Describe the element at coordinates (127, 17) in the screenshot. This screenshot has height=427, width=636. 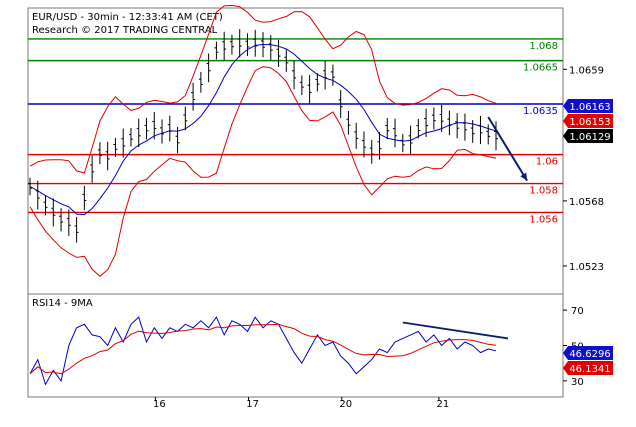
I see `chart-title: EUR/USD - 30min - 12:33:41 AM (CET)` at that location.